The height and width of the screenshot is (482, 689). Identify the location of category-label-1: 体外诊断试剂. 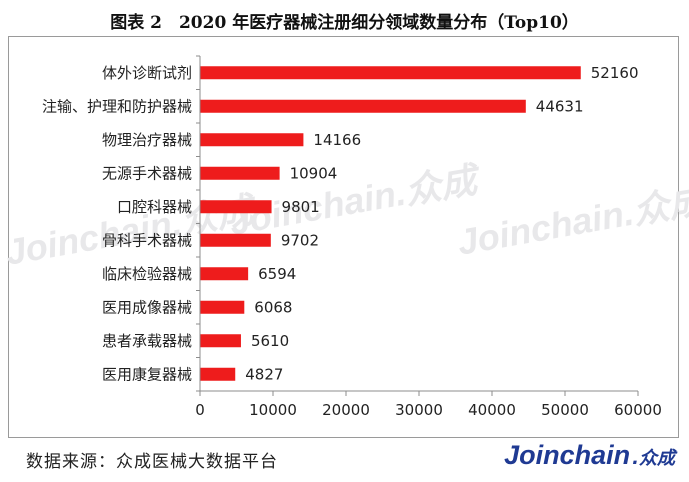
(147, 73).